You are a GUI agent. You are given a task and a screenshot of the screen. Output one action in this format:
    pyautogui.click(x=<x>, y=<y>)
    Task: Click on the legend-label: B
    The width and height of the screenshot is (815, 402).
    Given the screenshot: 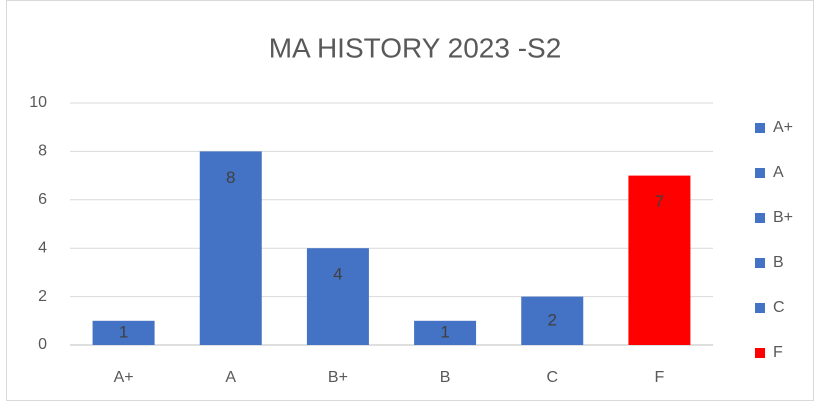 What is the action you would take?
    pyautogui.click(x=778, y=262)
    